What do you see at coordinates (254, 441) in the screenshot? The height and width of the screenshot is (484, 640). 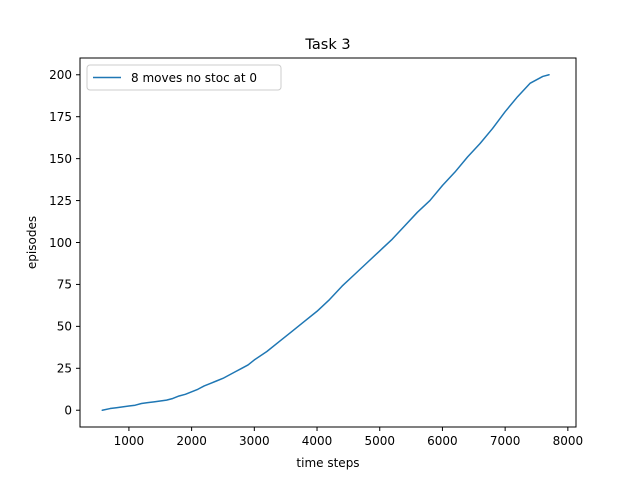 I see `x-tick-label: 3000` at bounding box center [254, 441].